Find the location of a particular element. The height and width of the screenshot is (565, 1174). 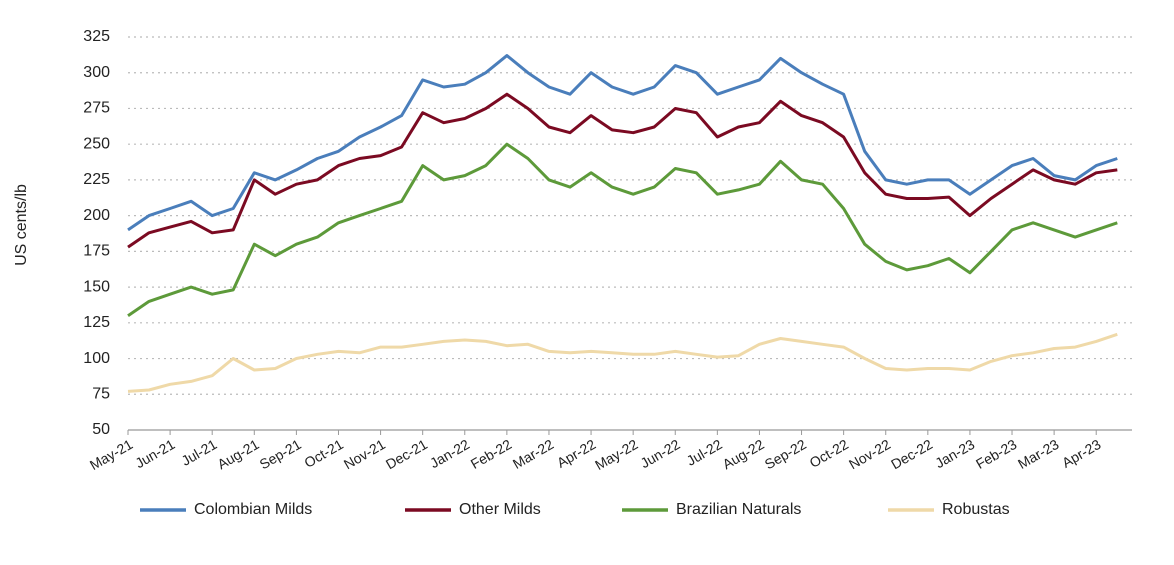

legend-label: Robustas is located at coordinates (976, 509).